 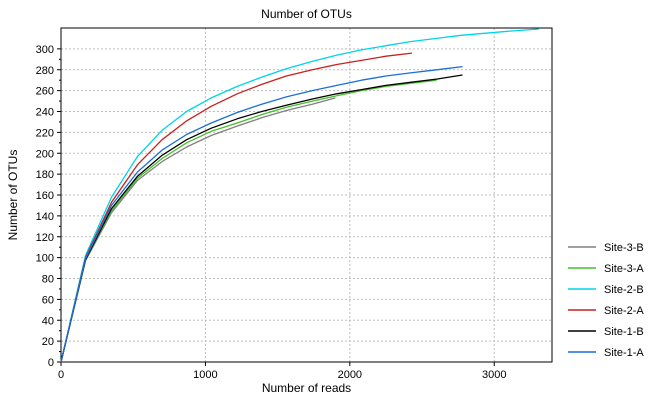 I want to click on y-tick-label: 40, so click(x=48, y=321).